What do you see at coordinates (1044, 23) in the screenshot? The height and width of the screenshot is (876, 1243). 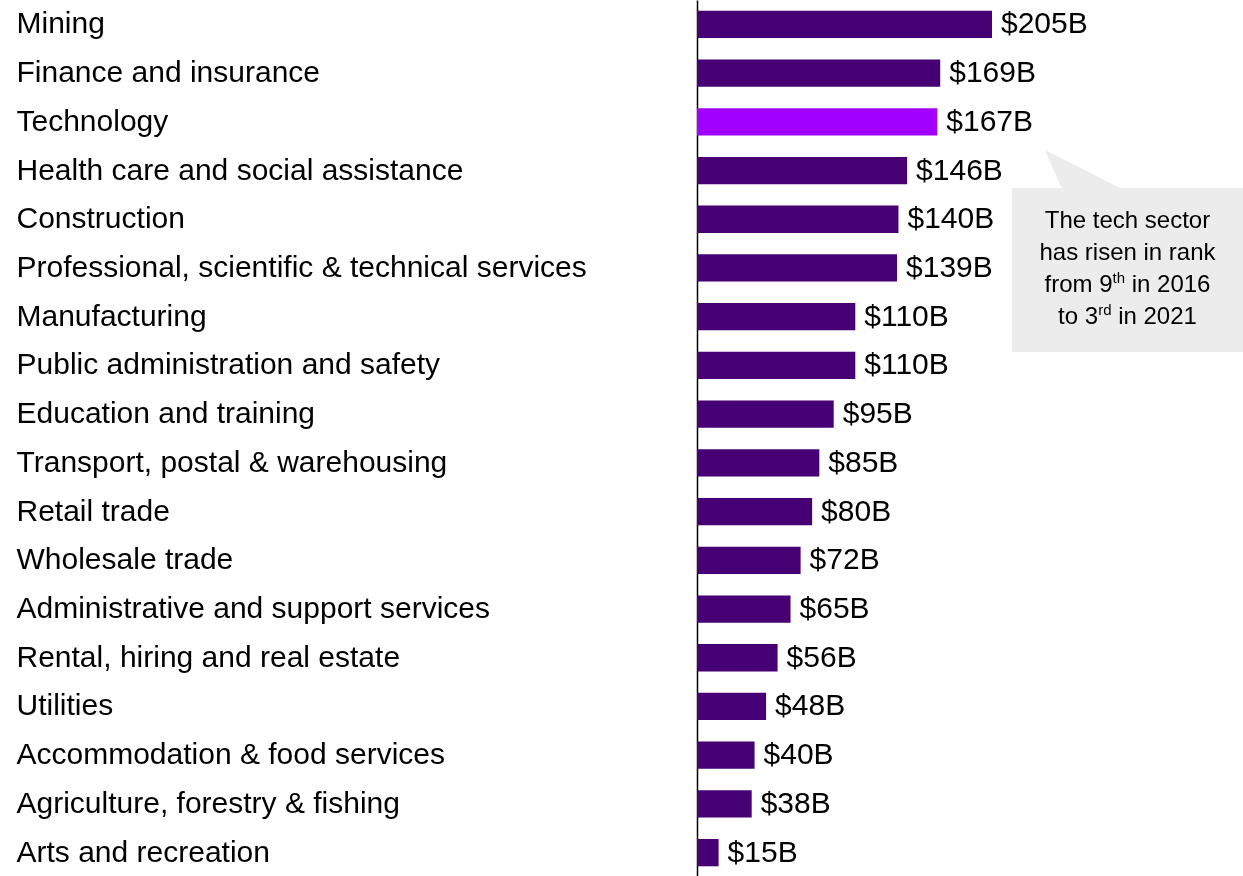 I see `data-label: $205B` at bounding box center [1044, 23].